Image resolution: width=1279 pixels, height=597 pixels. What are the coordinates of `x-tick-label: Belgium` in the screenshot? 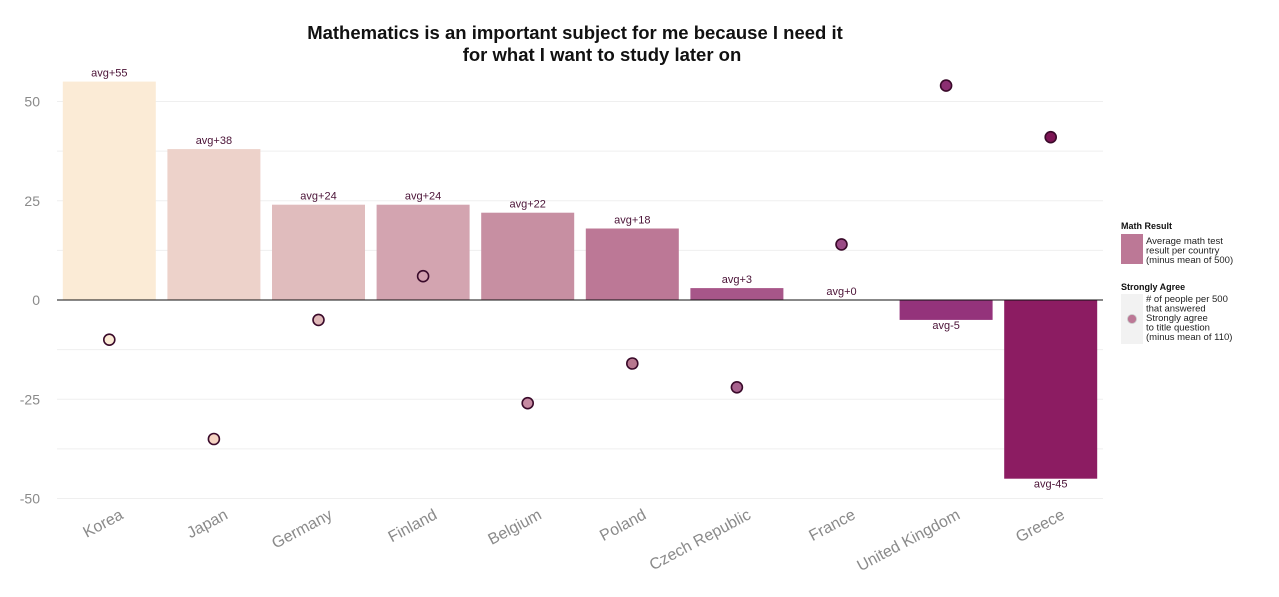 It's located at (515, 528).